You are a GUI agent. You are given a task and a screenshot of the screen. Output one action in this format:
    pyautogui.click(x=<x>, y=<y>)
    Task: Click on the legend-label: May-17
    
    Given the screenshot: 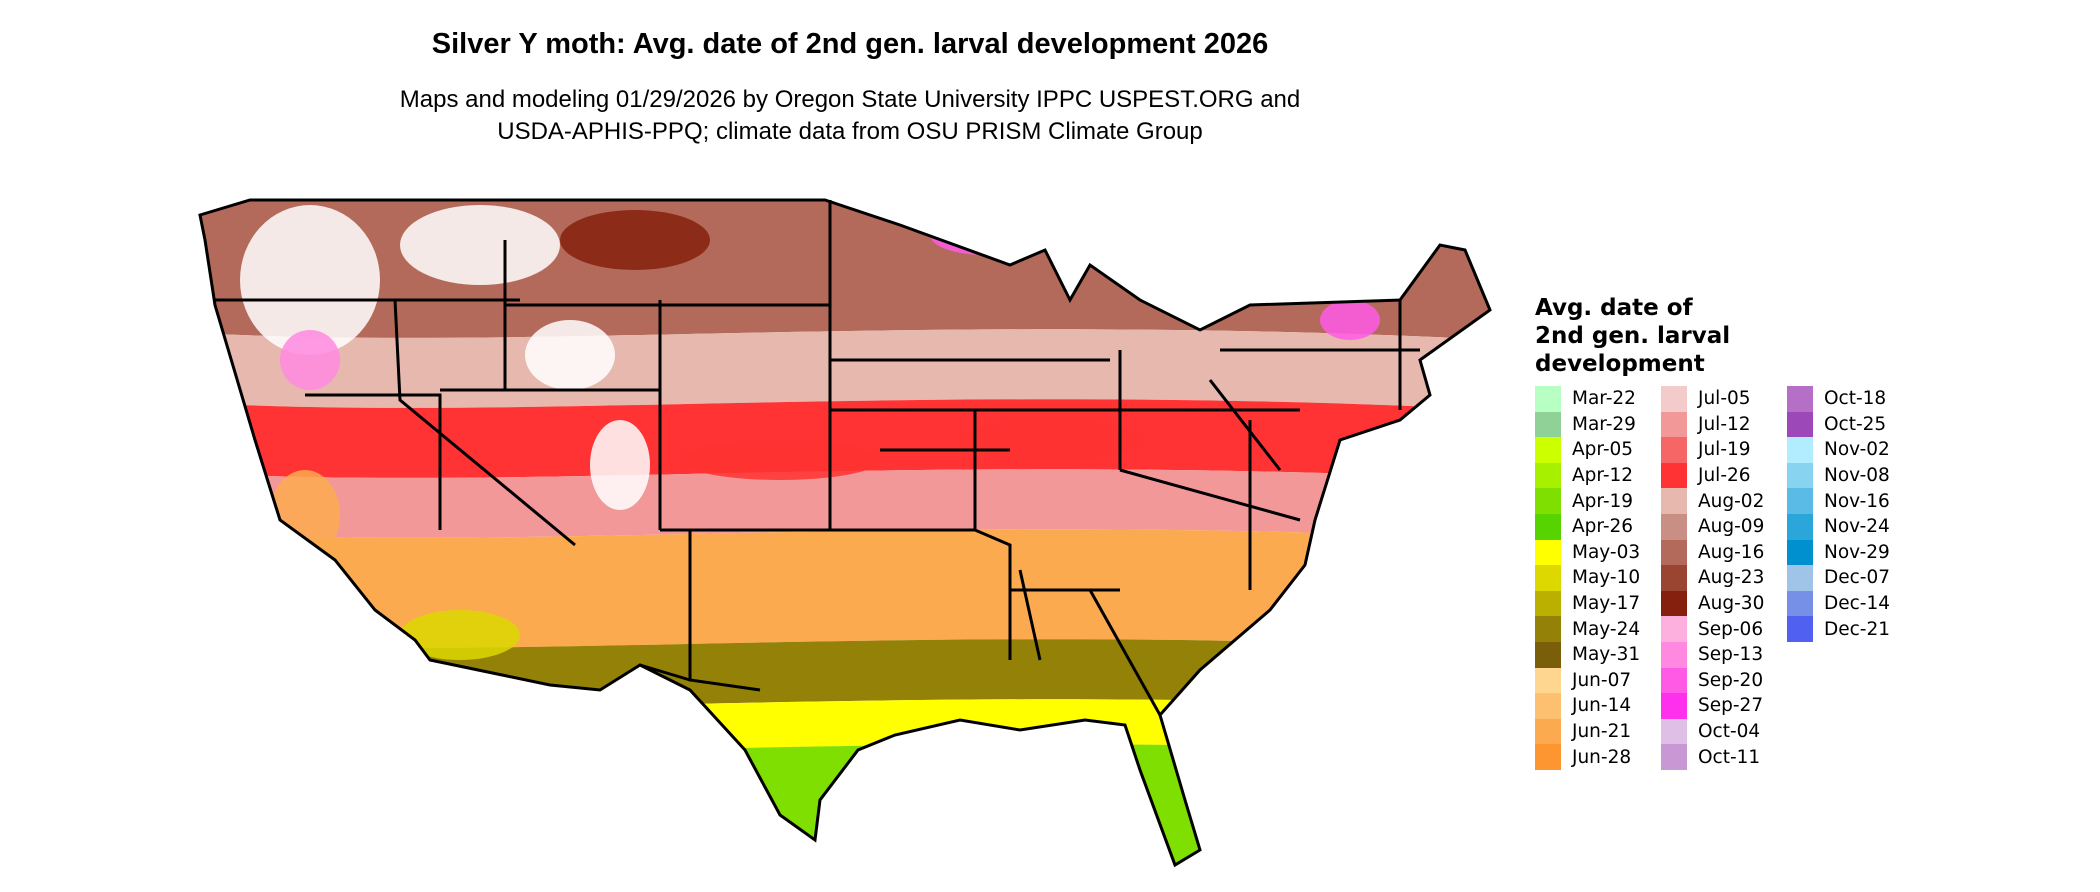 What is the action you would take?
    pyautogui.click(x=1606, y=604)
    